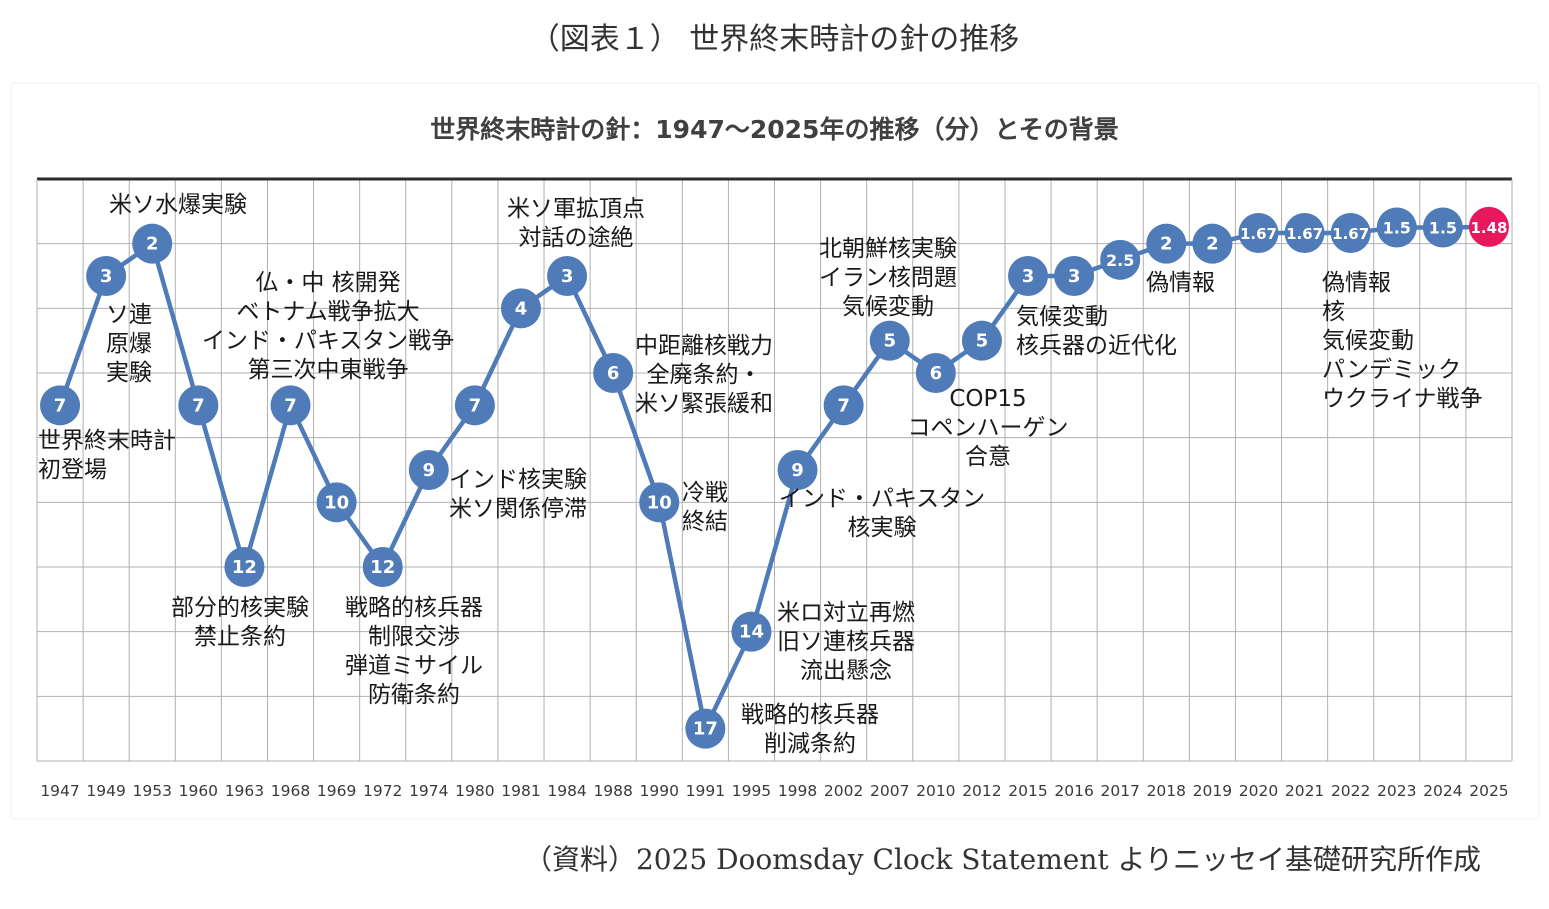 Image resolution: width=1549 pixels, height=909 pixels. Describe the element at coordinates (105, 791) in the screenshot. I see `x-tick-label: 1949` at that location.